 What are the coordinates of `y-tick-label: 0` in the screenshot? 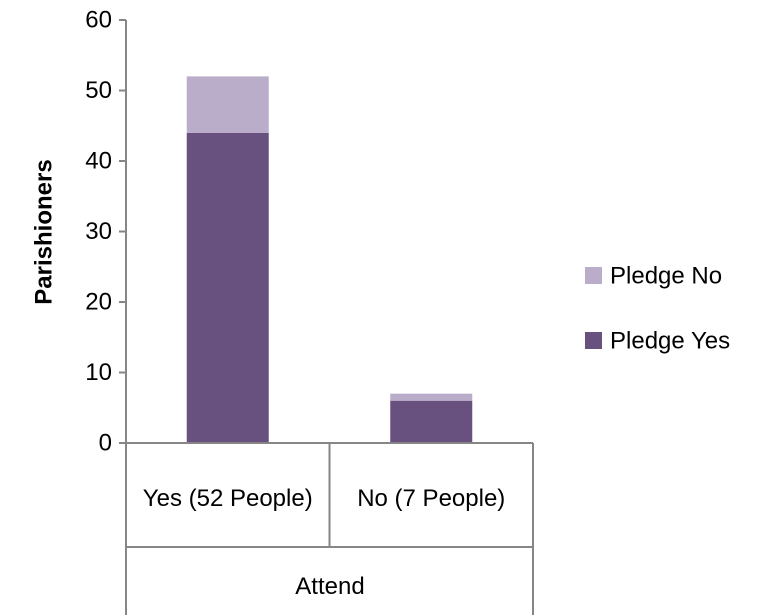 It's located at (105, 443).